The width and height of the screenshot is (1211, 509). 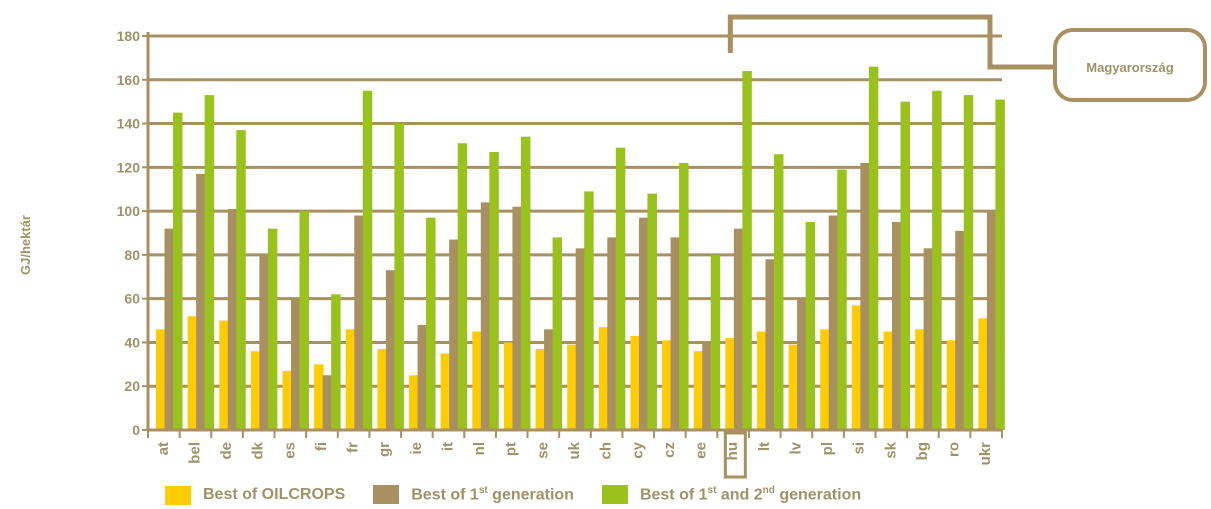 I want to click on legend-swatch-first-and-second-generation, so click(x=614, y=495).